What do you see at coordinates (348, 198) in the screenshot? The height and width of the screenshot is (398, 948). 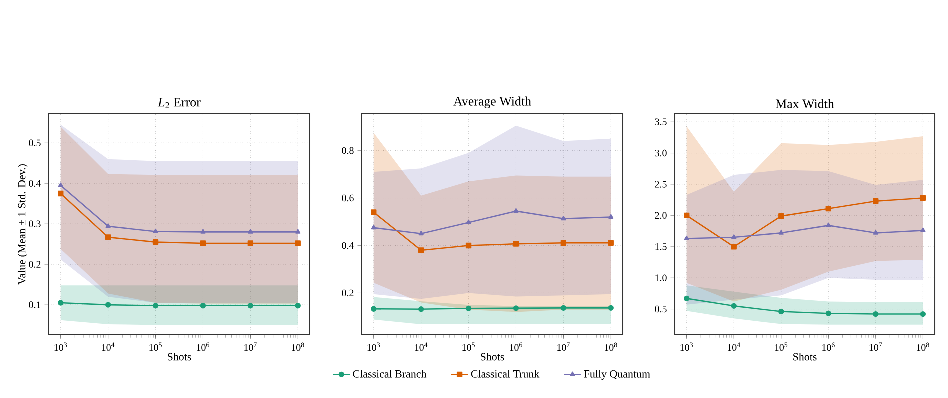 I see `y-tick-label: 0.6` at bounding box center [348, 198].